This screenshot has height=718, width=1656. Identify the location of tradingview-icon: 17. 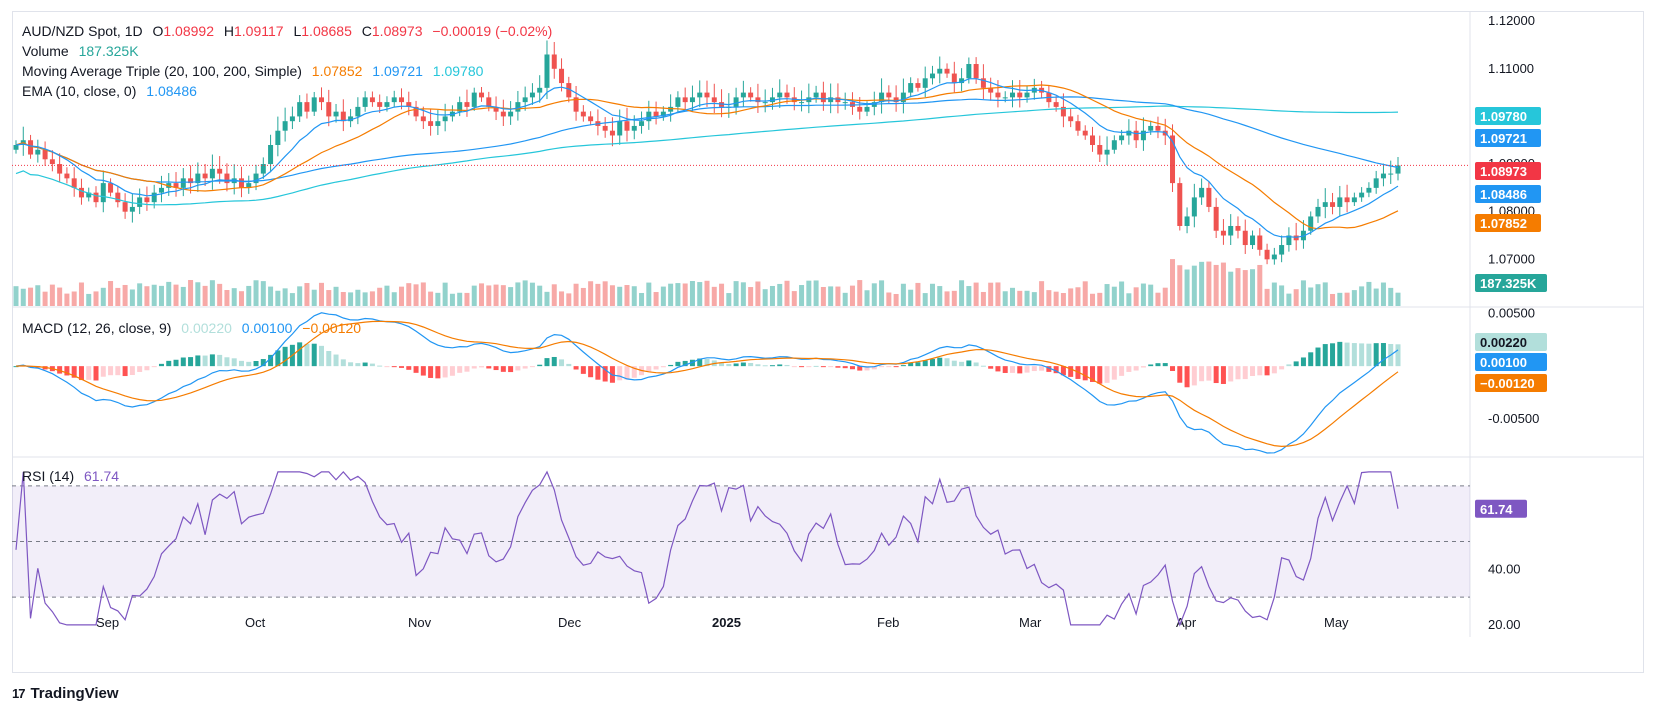
(19, 693).